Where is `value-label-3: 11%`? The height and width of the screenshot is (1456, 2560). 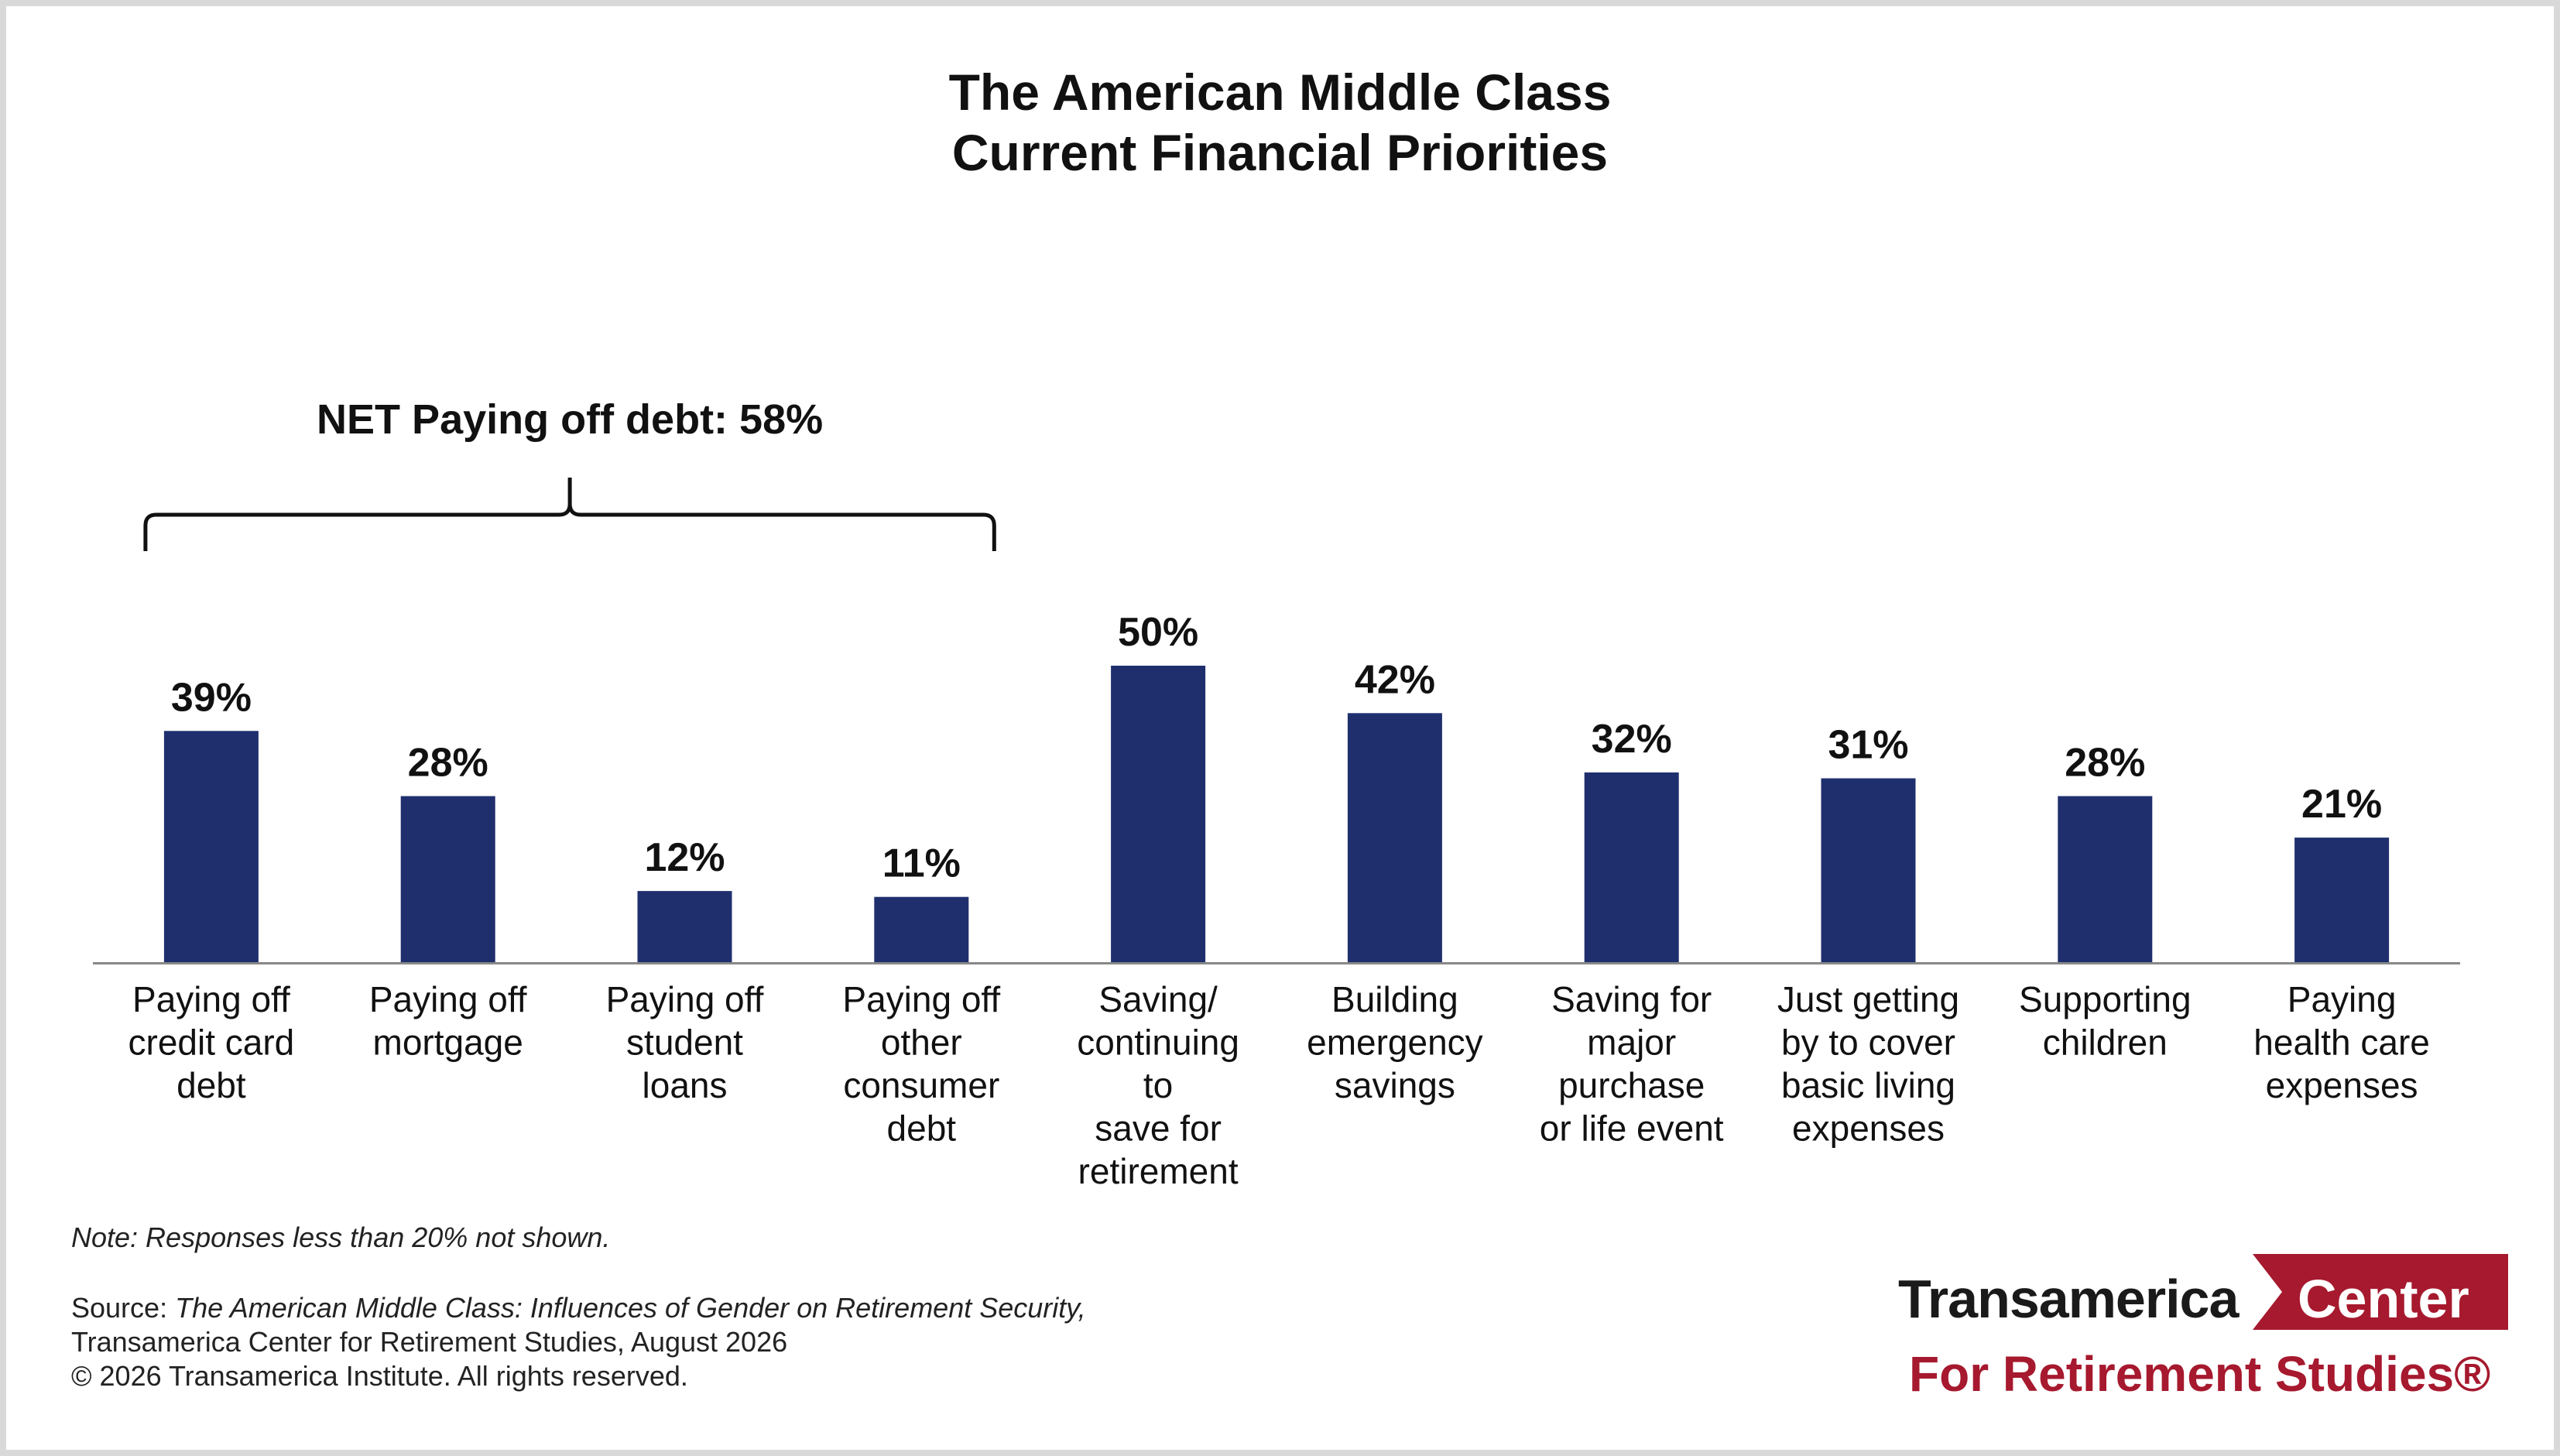
value-label-3: 11% is located at coordinates (921, 864).